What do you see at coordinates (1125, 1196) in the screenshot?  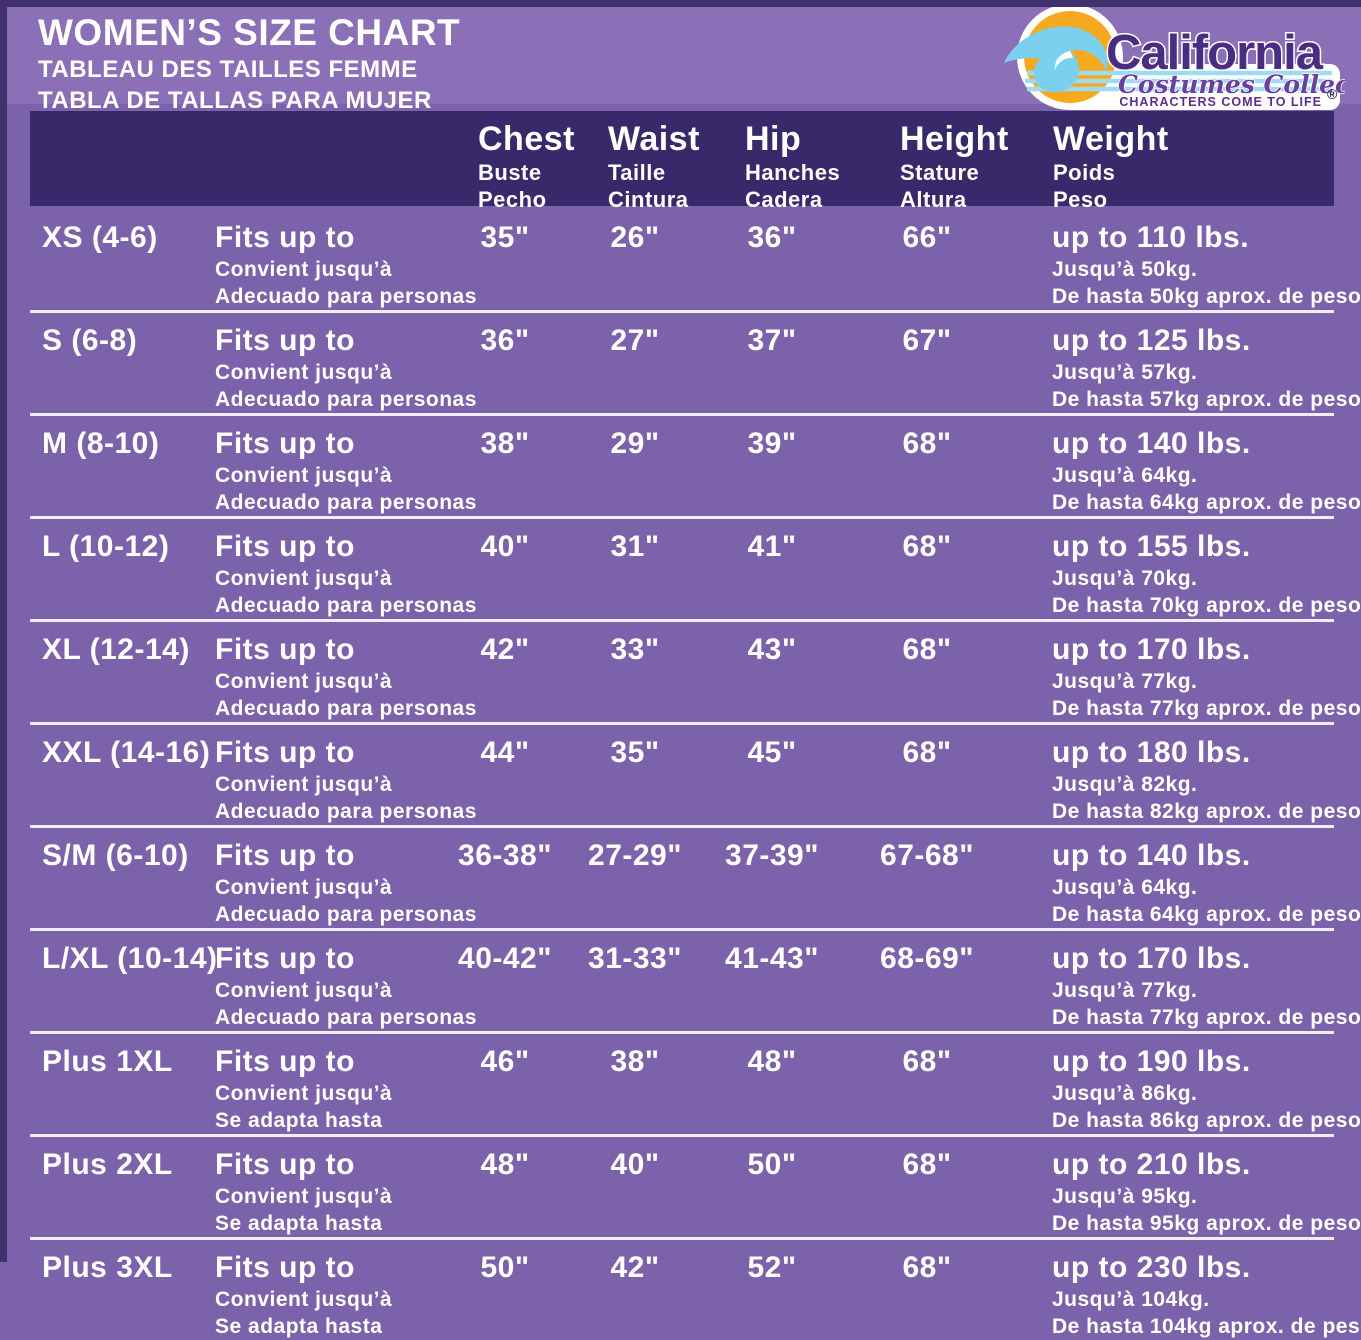 I see `weight-line-fr: Jusqu’à 95kg.` at bounding box center [1125, 1196].